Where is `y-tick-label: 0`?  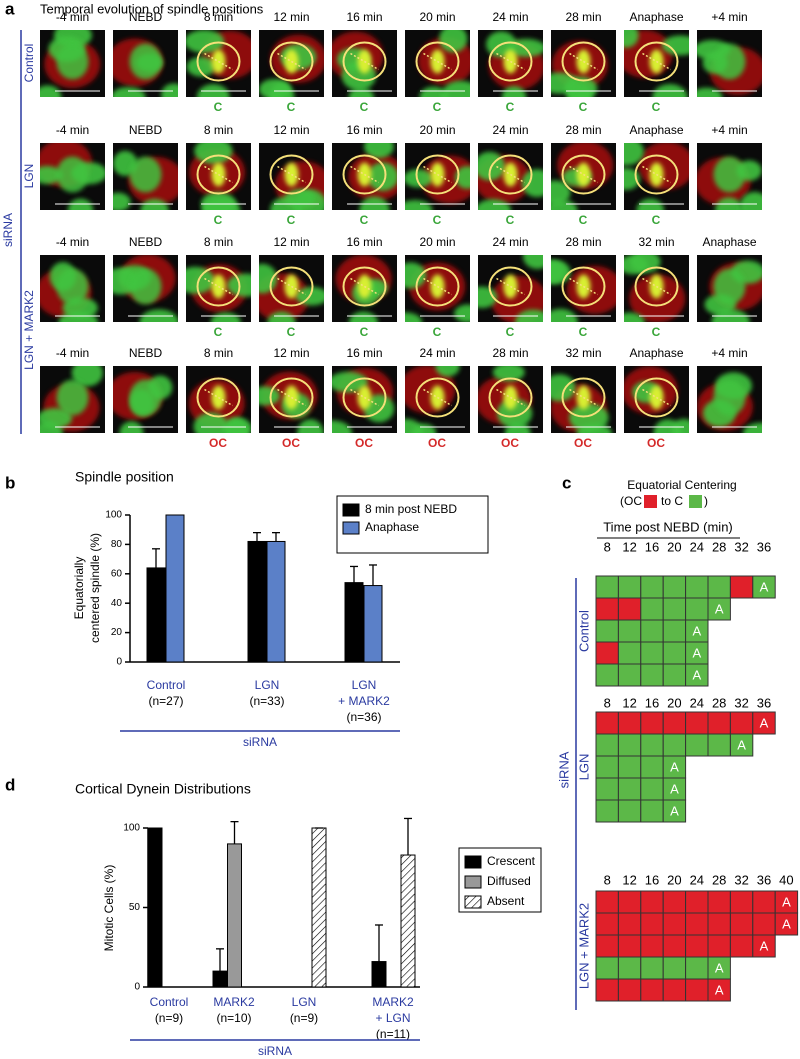
y-tick-label: 0 is located at coordinates (119, 662).